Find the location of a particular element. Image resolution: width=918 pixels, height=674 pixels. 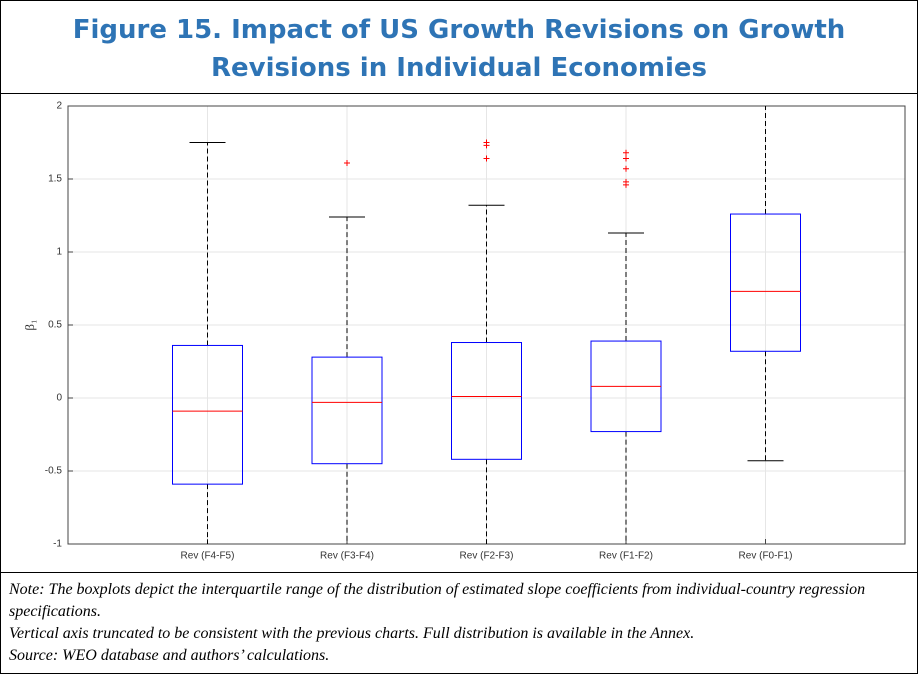

y-tick-label: 0 is located at coordinates (59, 398).